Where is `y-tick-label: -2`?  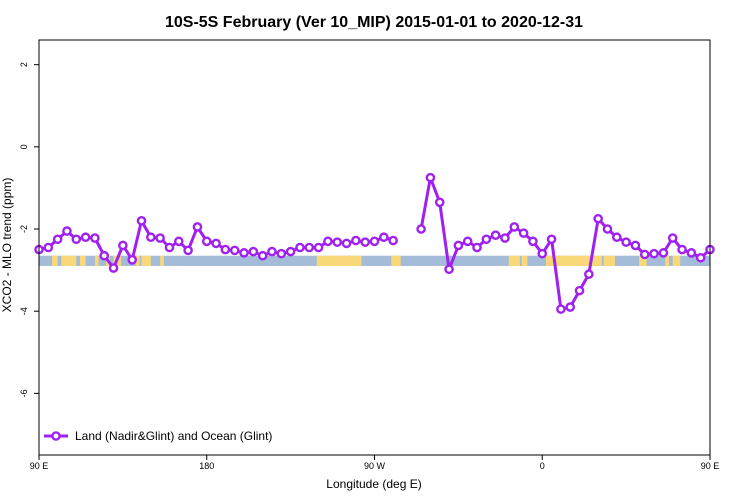 y-tick-label: -2 is located at coordinates (24, 229).